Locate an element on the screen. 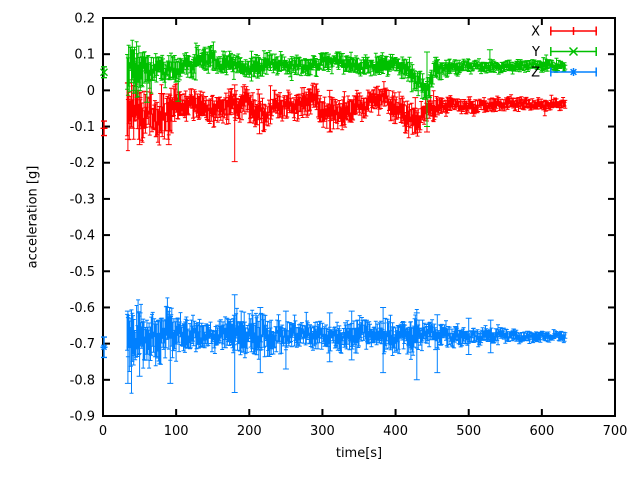 The height and width of the screenshot is (480, 640). legend-label-Y: Y is located at coordinates (535, 52).